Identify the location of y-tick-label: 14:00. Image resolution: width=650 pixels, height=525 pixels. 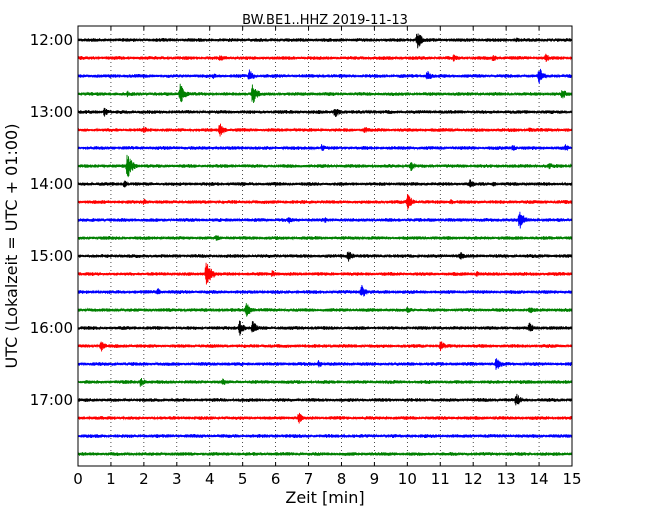
(51, 184).